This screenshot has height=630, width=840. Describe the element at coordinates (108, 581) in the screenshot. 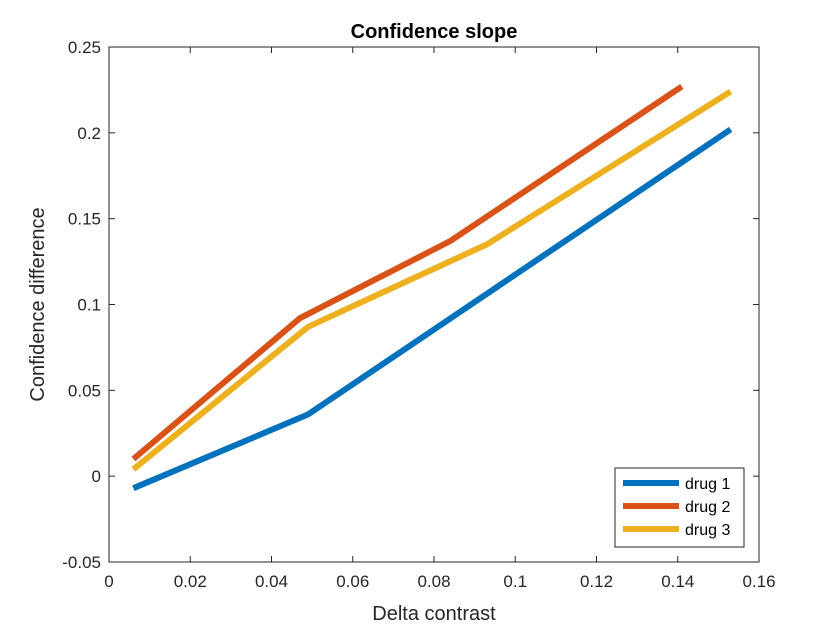

I see `x-tick-label: 0` at that location.